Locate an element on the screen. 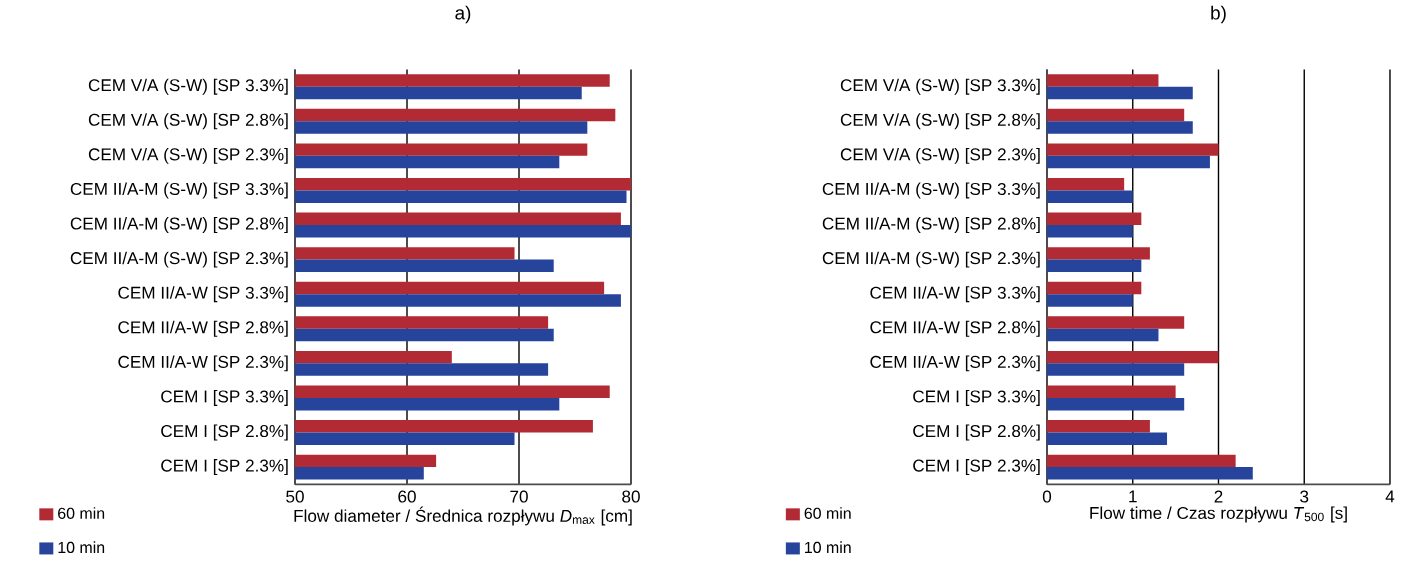 This screenshot has width=1405, height=563. x-tick-label: 60 is located at coordinates (407, 496).